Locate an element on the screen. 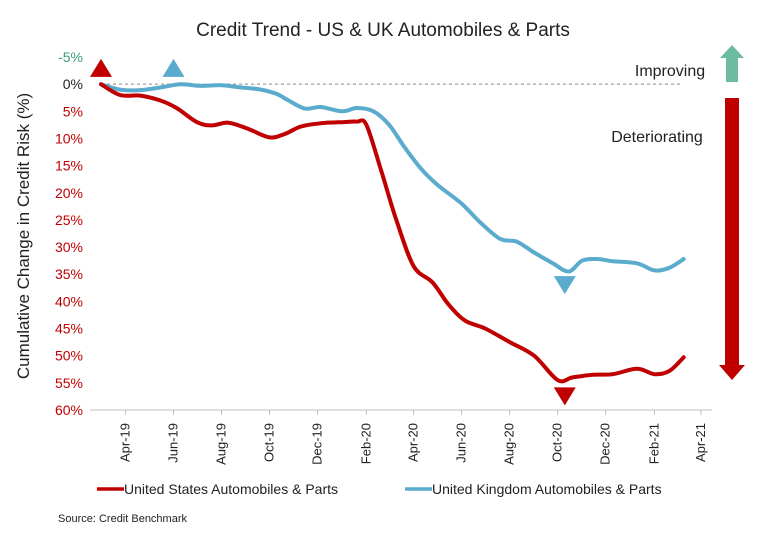  x-tick-label: Oct-19 is located at coordinates (269, 442).